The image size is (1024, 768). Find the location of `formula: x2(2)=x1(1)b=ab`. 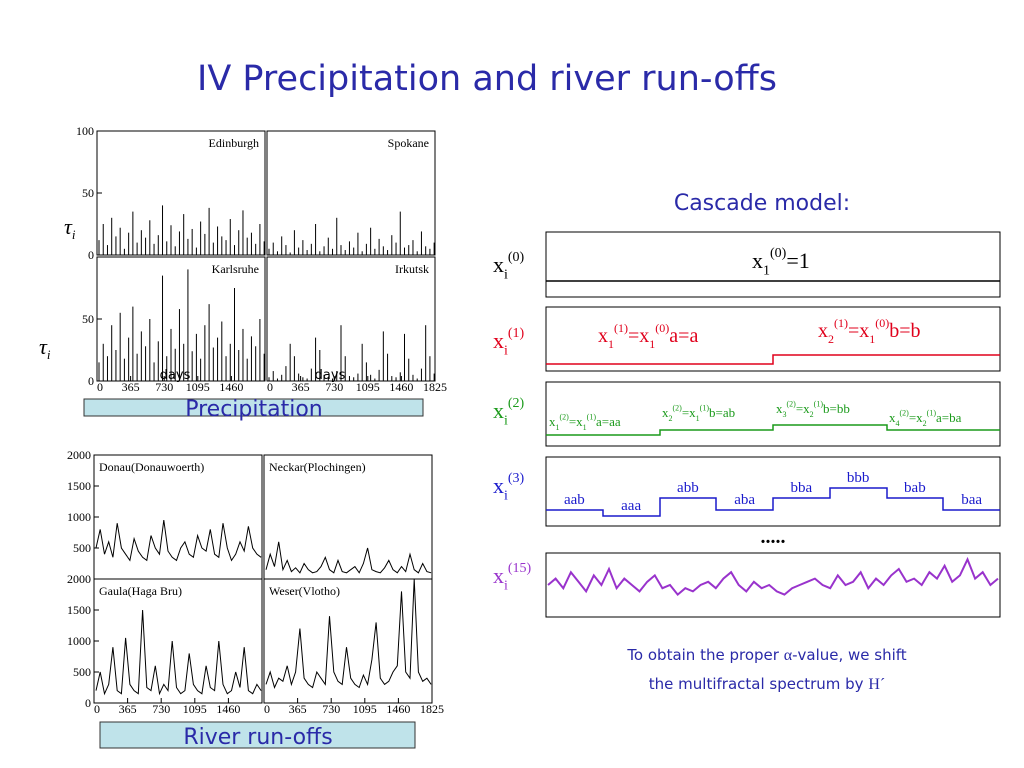

formula: x2(2)=x1(1)b=ab is located at coordinates (698, 413).